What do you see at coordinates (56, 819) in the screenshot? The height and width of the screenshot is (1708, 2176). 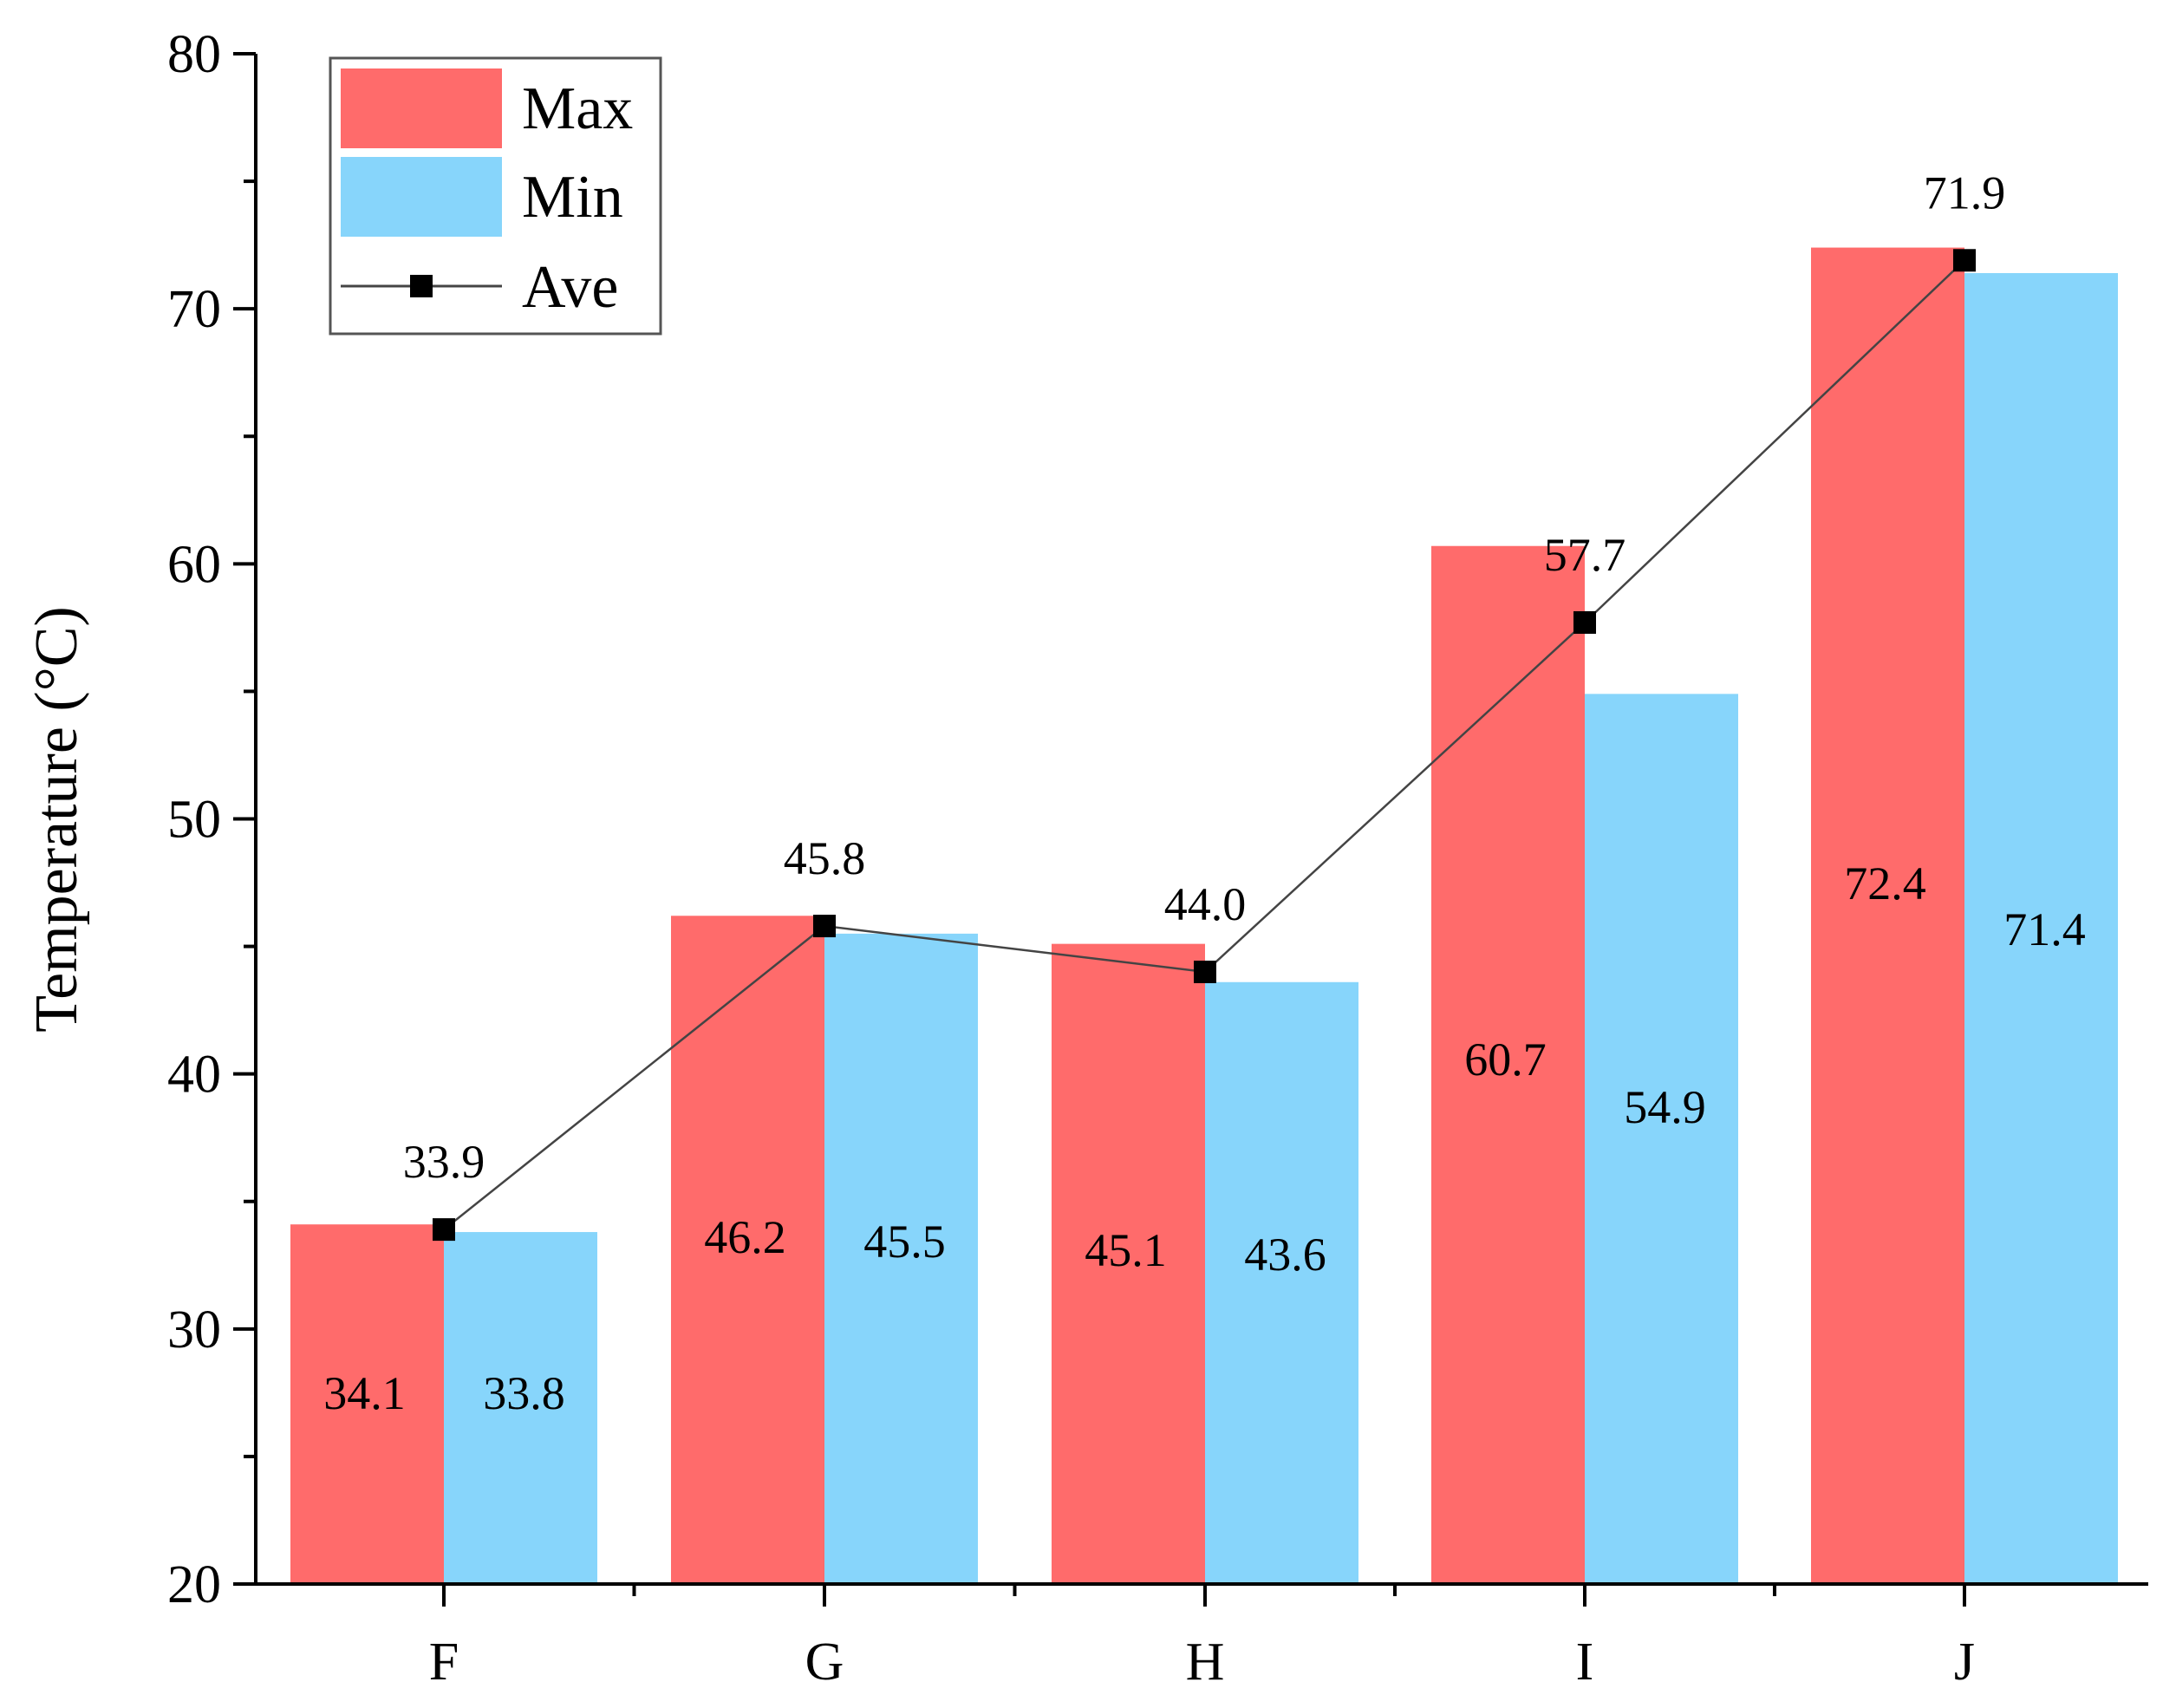 I see `y-axis-title: Temperature (°C)` at bounding box center [56, 819].